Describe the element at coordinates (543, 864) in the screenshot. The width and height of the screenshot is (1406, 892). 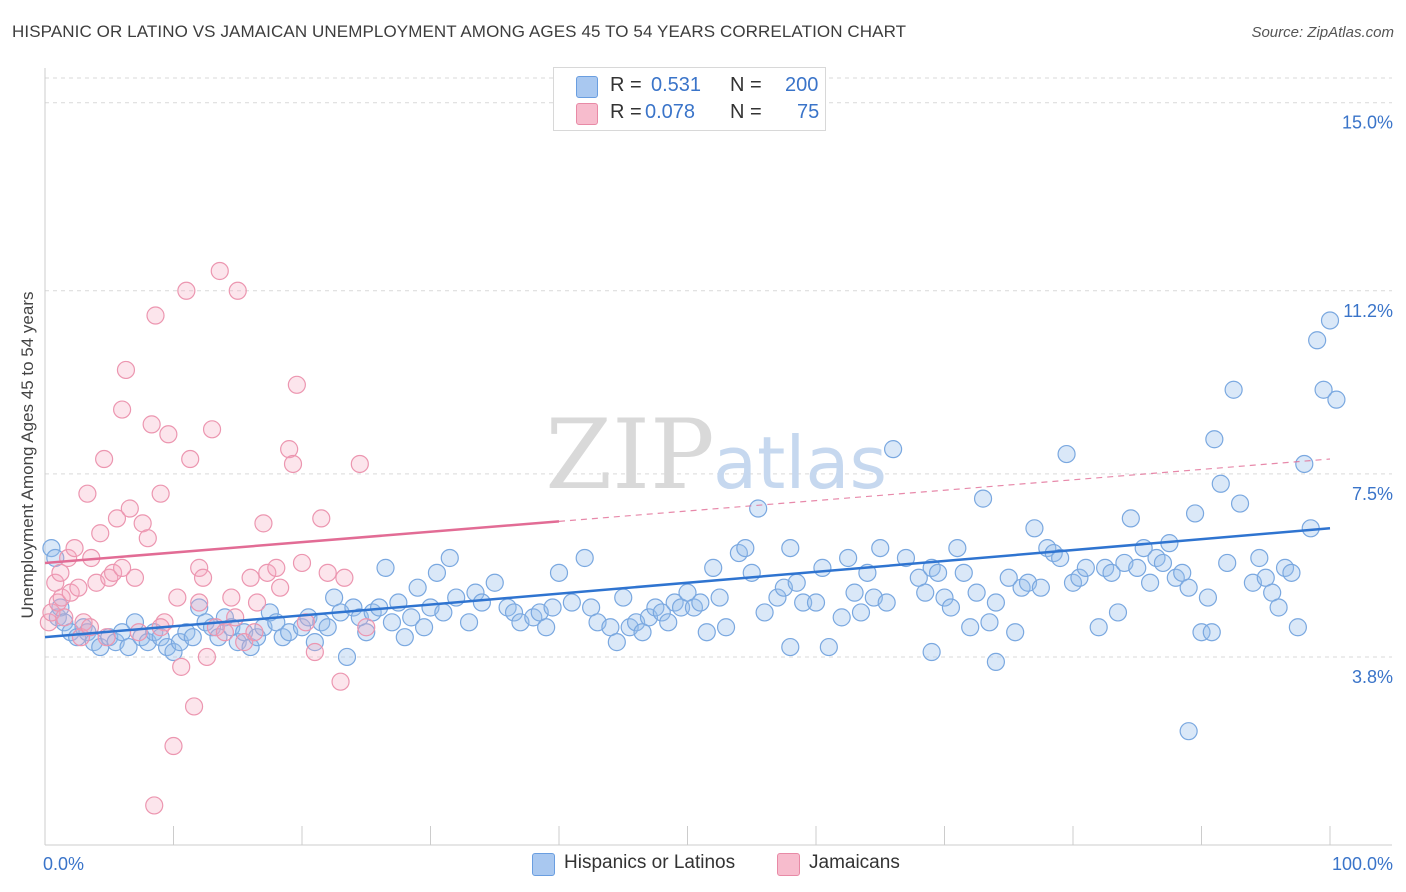
I see `bottom-legend-swatch-hispanic` at that location.